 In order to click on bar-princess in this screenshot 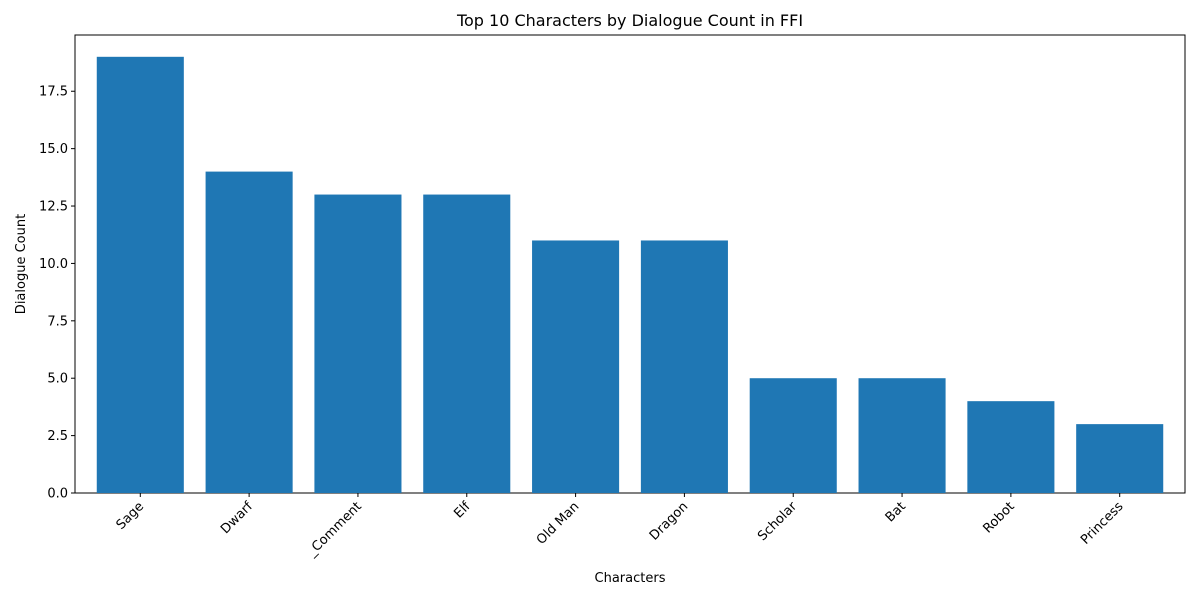, I will do `click(1120, 458)`.